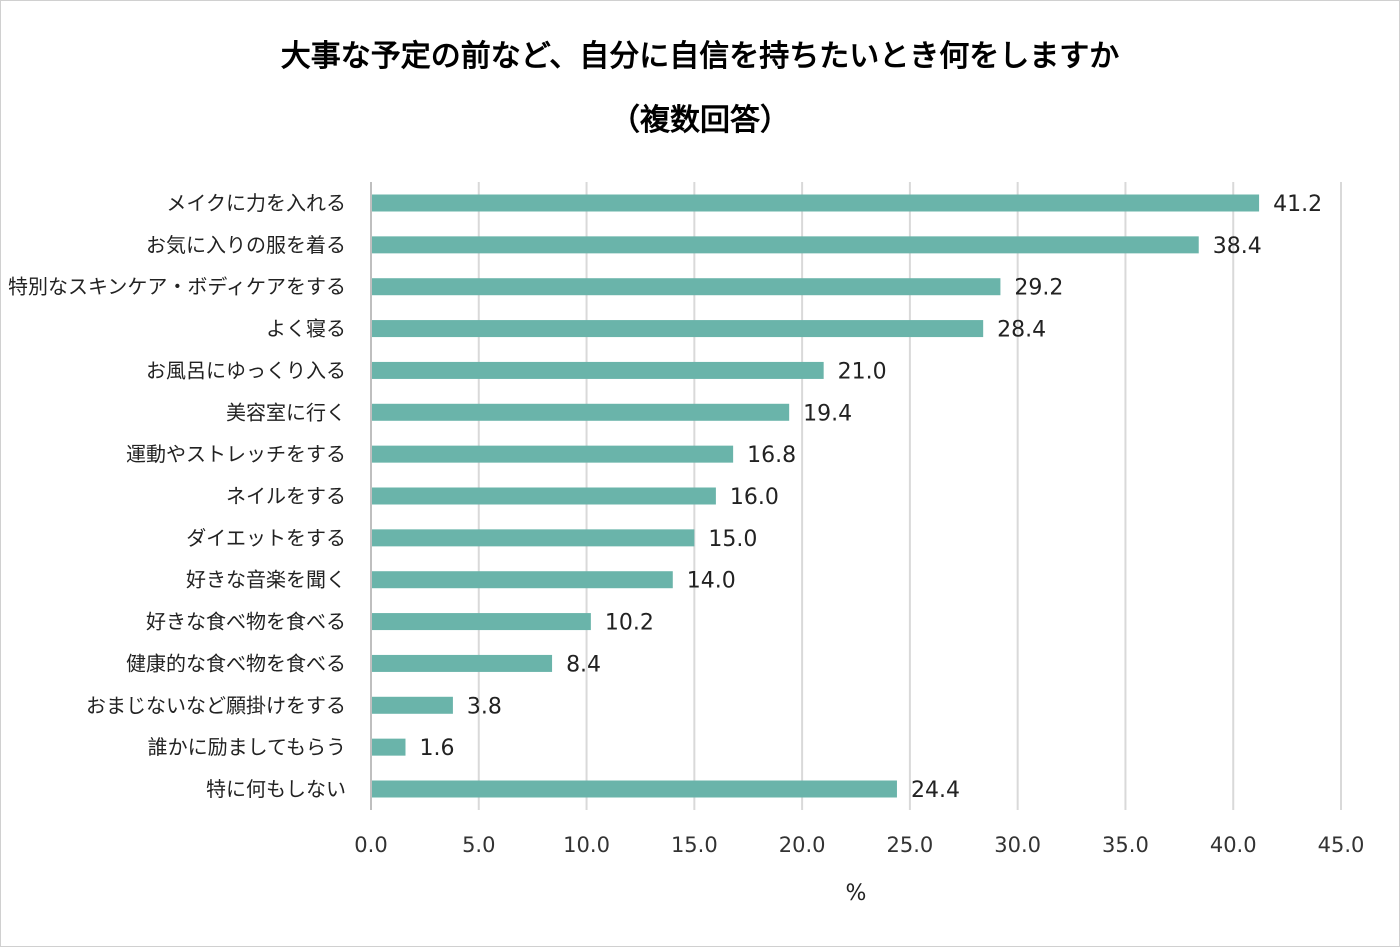 The height and width of the screenshot is (947, 1400). What do you see at coordinates (827, 413) in the screenshot?
I see `data-label: 19.4` at bounding box center [827, 413].